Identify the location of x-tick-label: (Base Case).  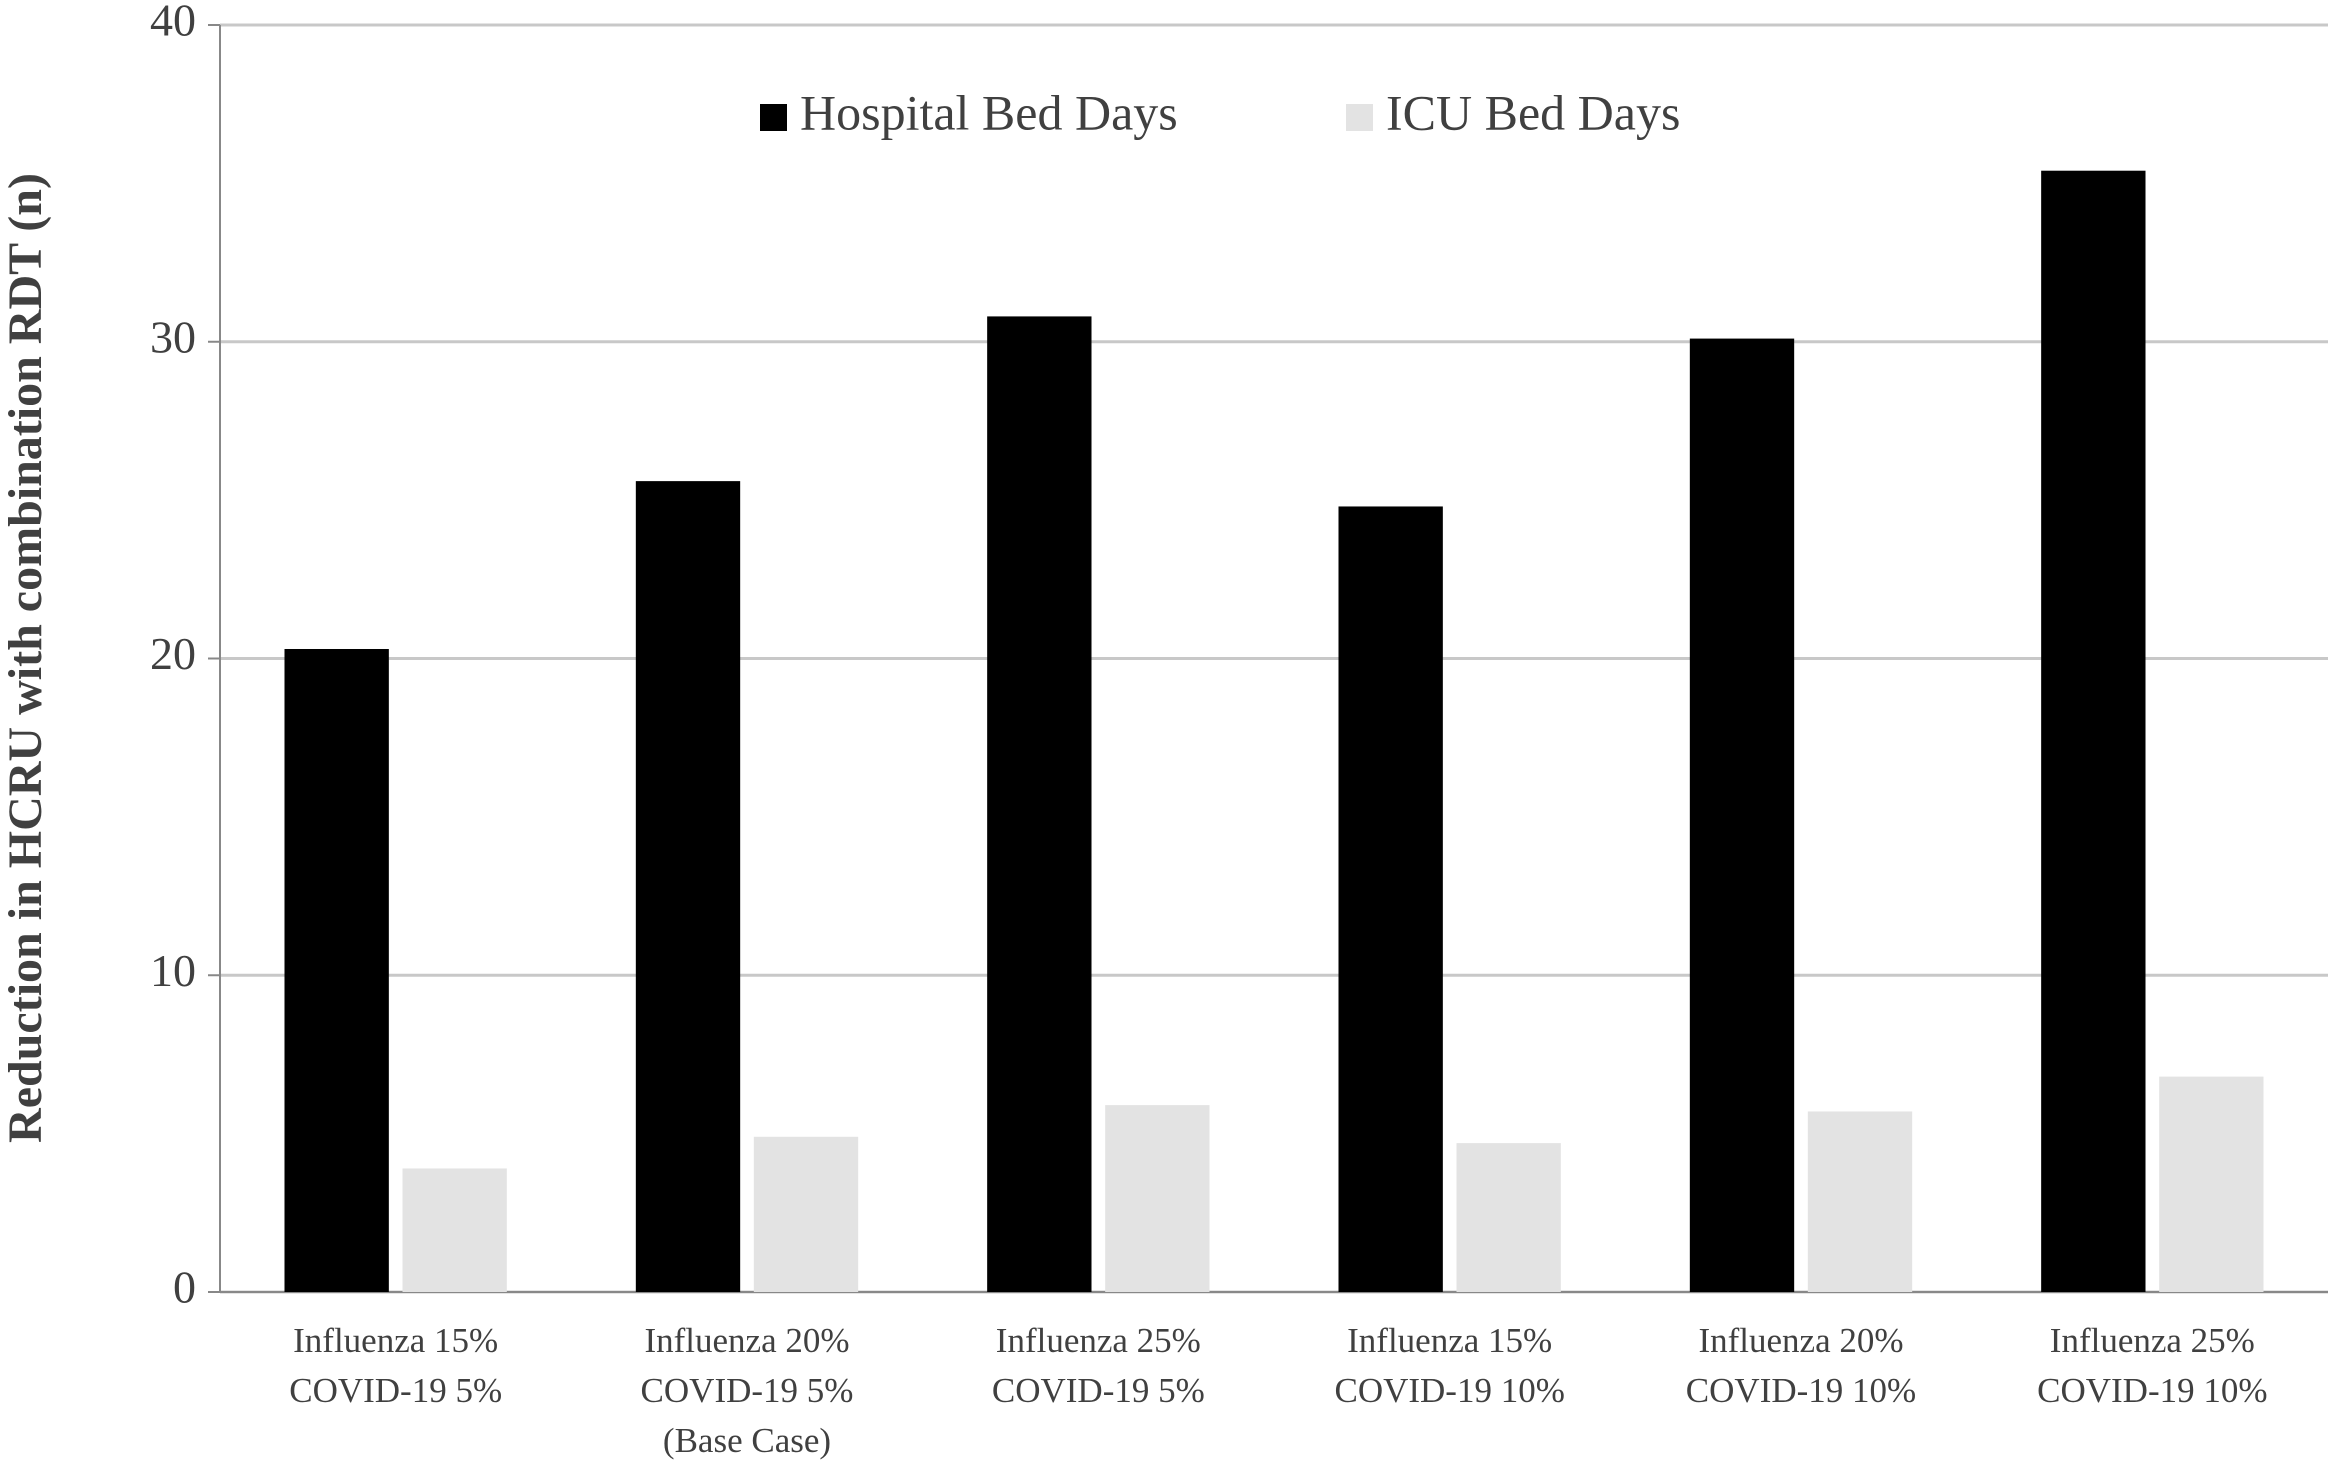
(747, 1440).